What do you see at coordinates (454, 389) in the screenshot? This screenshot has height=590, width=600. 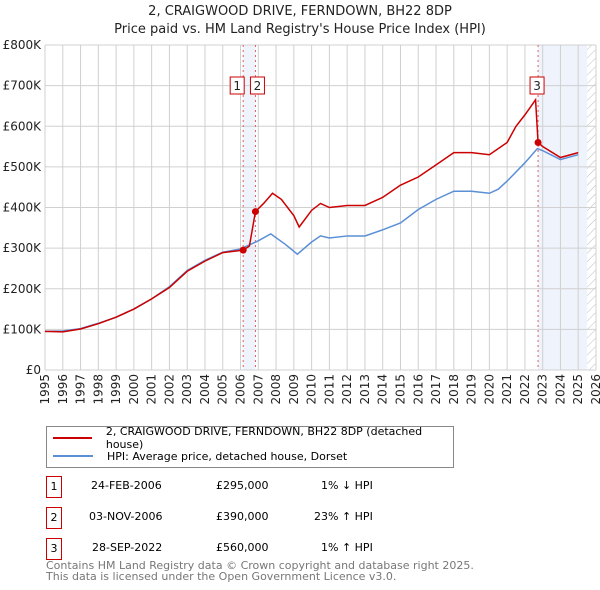 I see `x-tick-label: 2018` at bounding box center [454, 389].